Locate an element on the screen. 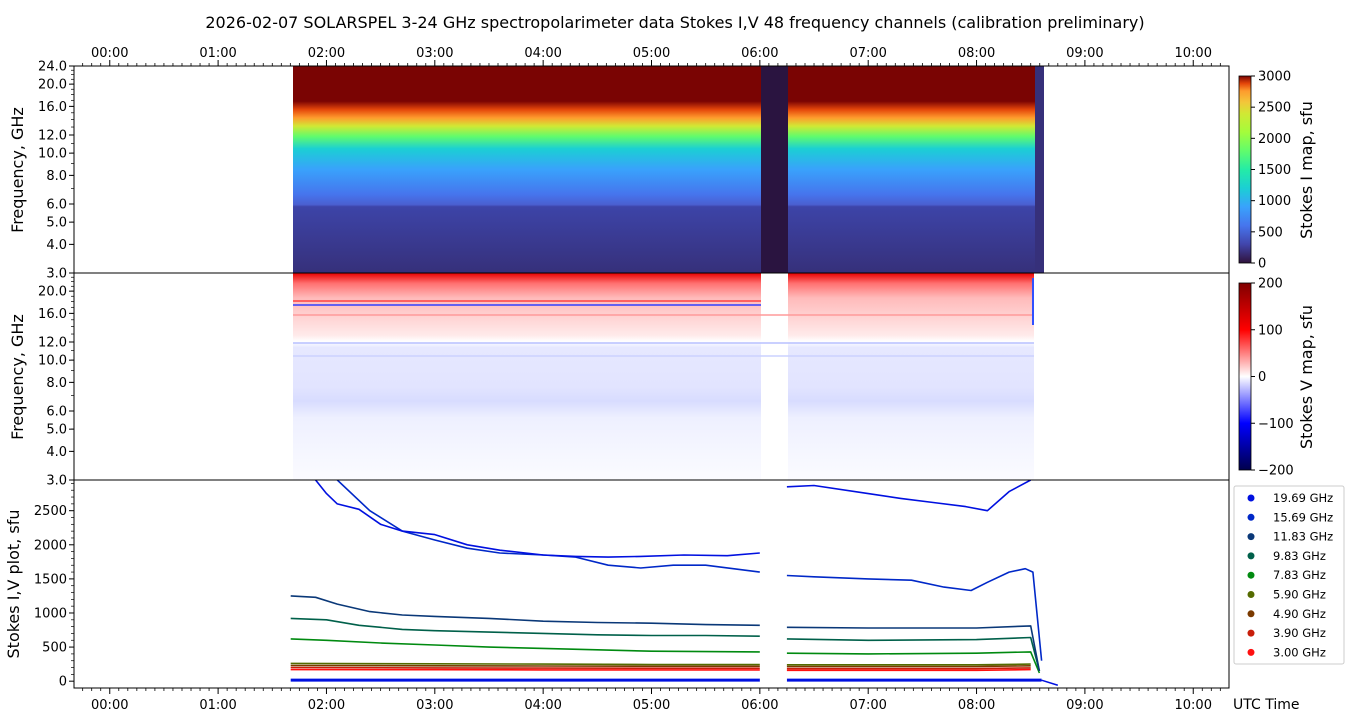  legend-frame is located at coordinates (1289, 575).